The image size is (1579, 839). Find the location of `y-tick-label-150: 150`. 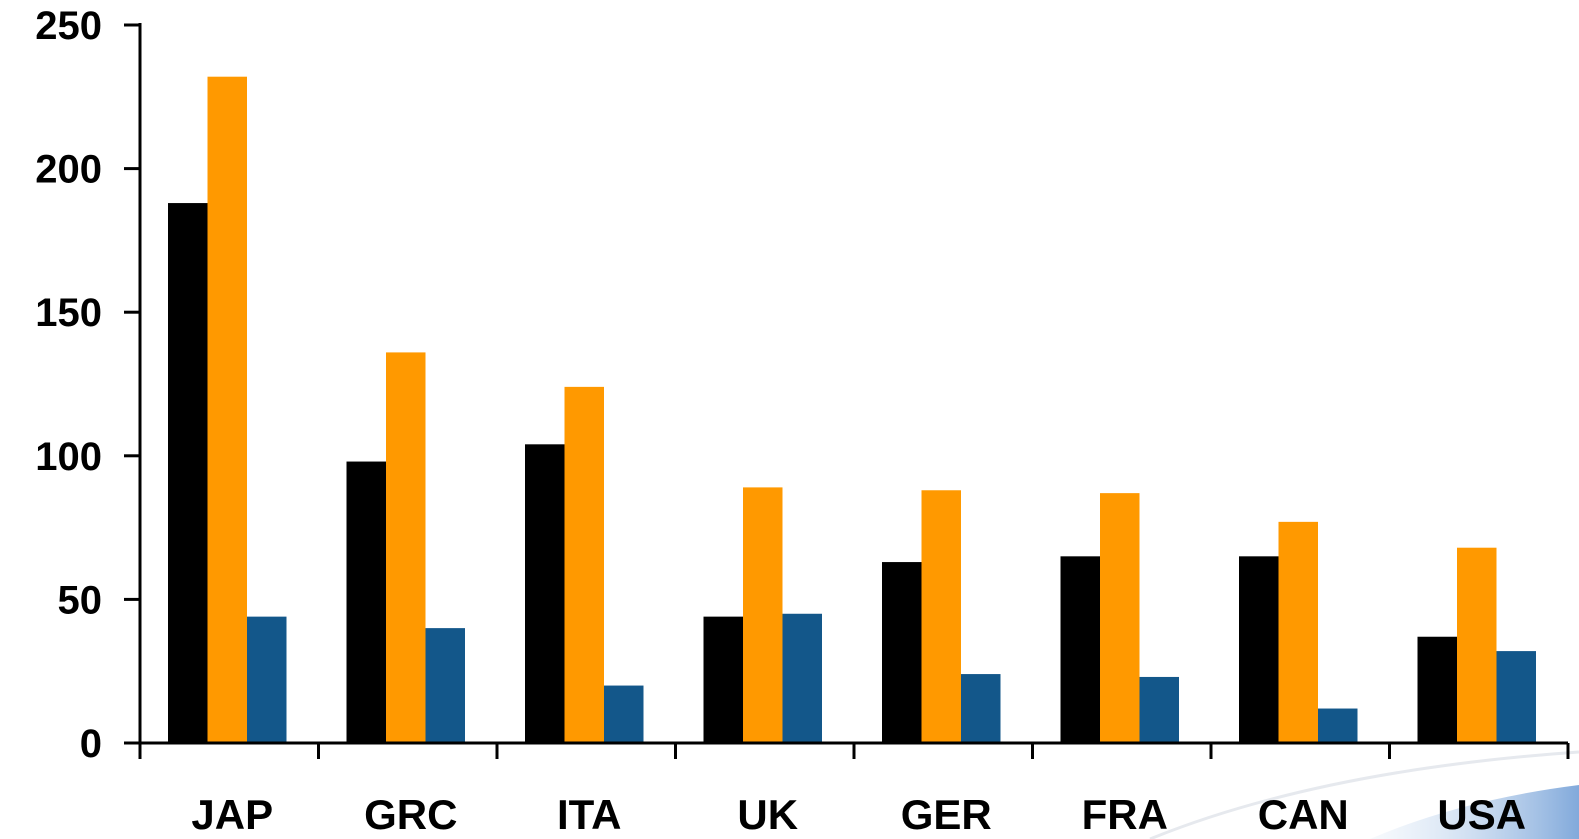

y-tick-label-150: 150 is located at coordinates (68, 313).